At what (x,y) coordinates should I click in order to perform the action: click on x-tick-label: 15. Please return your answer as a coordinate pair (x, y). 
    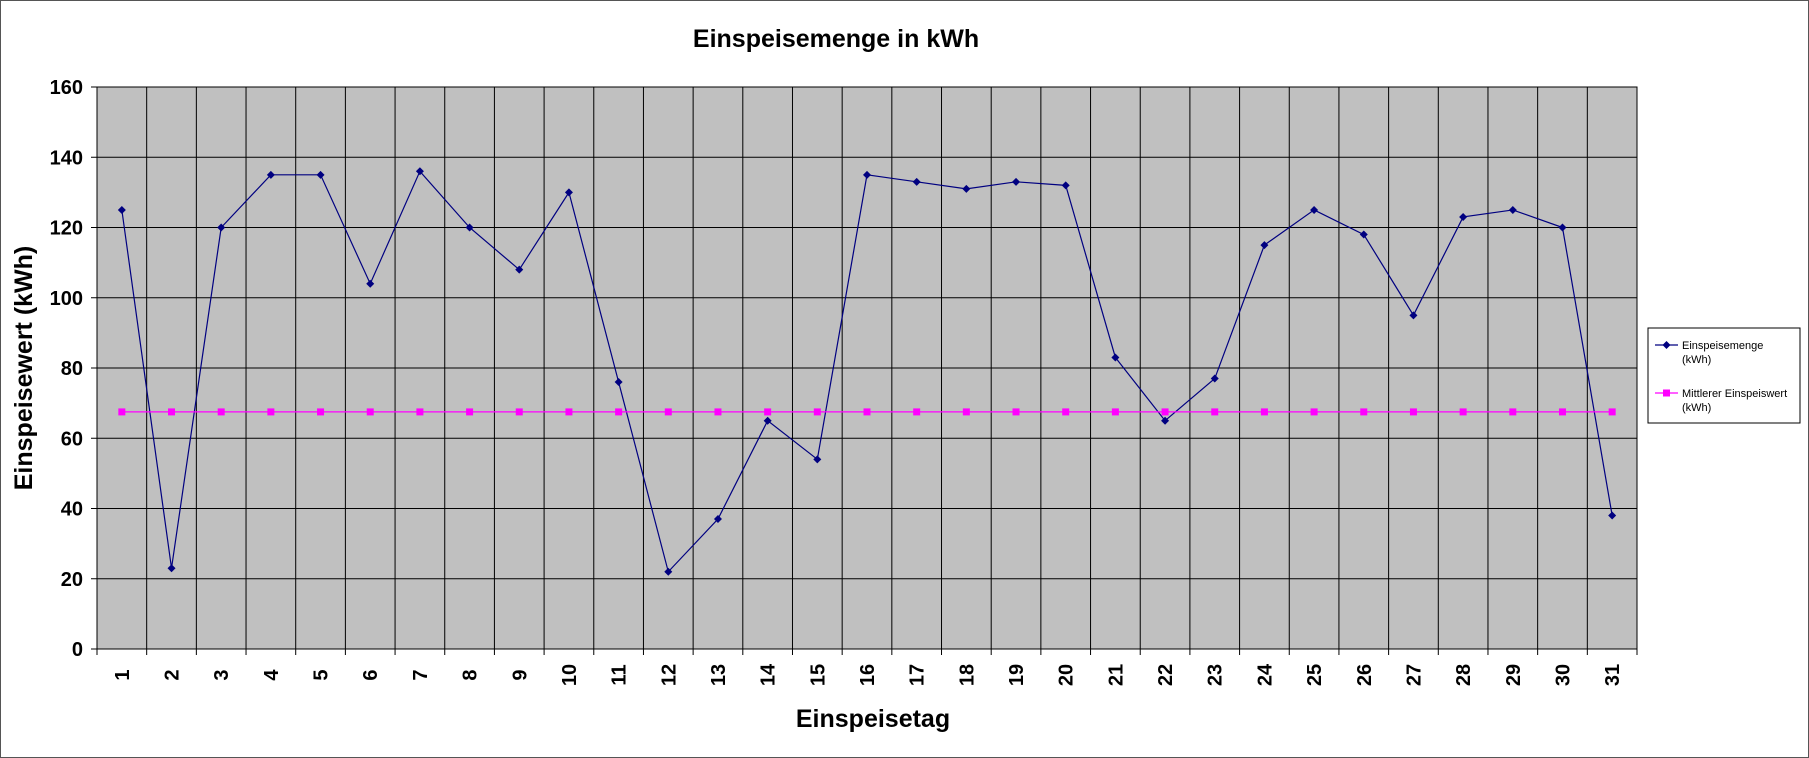
    Looking at the image, I should click on (818, 675).